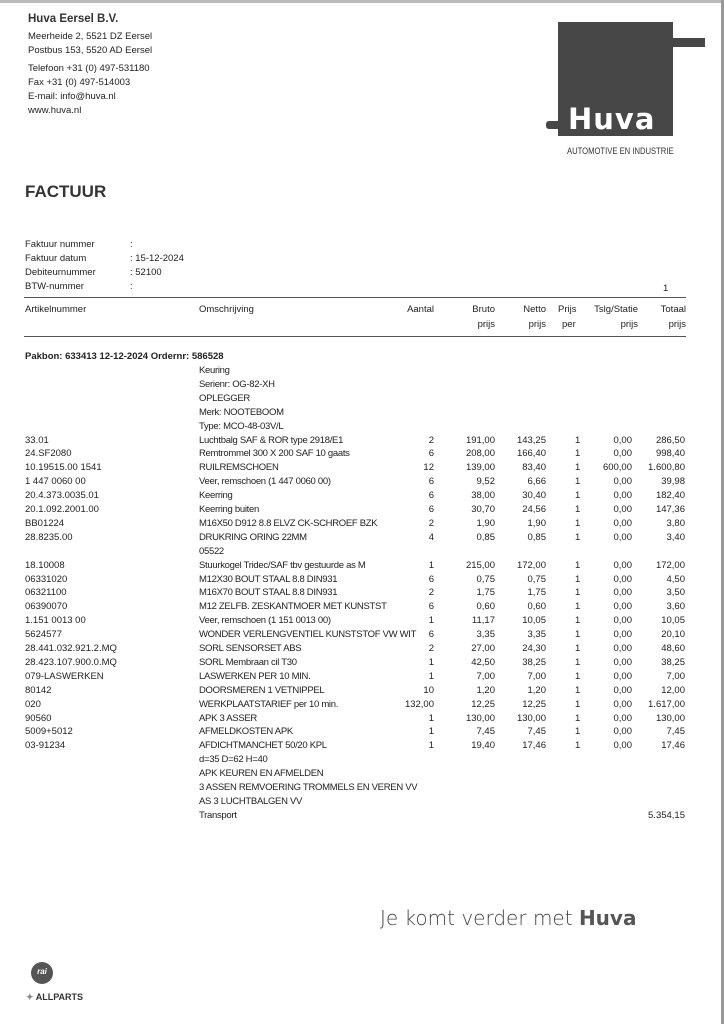 The height and width of the screenshot is (1024, 724). Describe the element at coordinates (362, 1) in the screenshot. I see `scan-edge-top` at that location.